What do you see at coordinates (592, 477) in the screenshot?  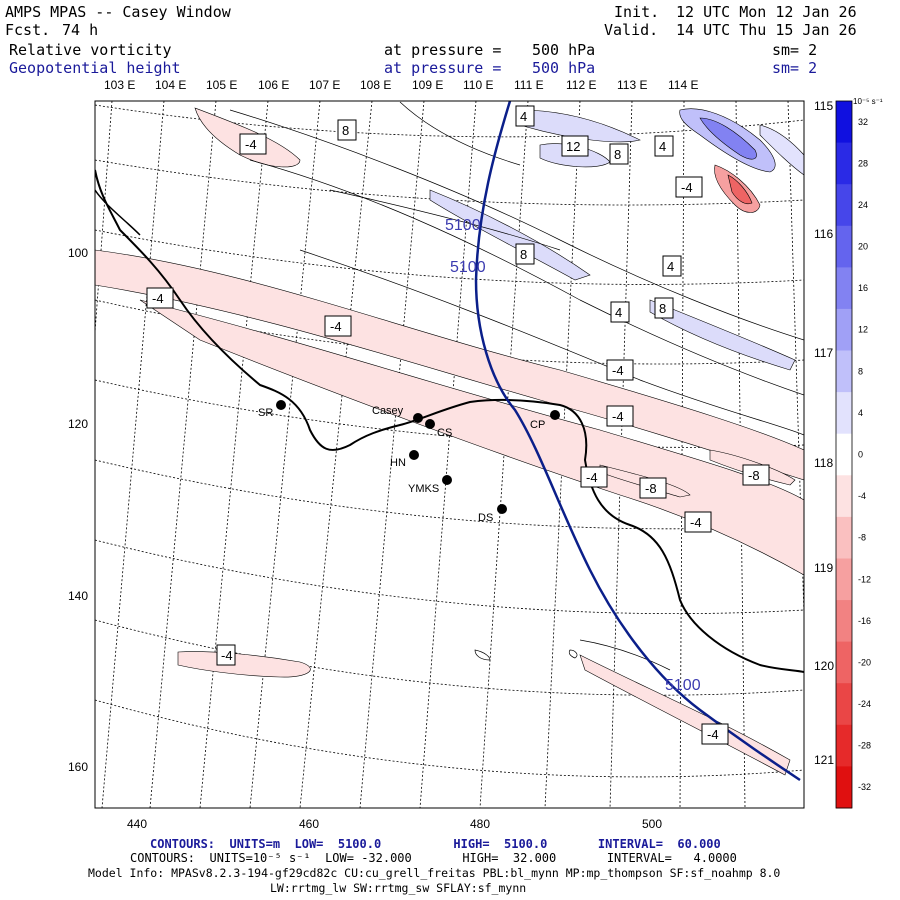 I see `vort-label-16: -4` at bounding box center [592, 477].